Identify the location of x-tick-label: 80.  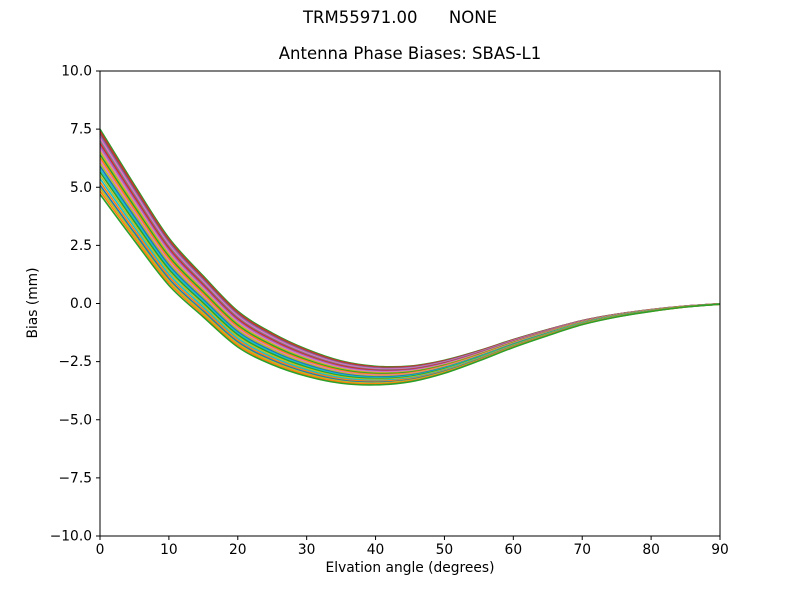
(651, 550).